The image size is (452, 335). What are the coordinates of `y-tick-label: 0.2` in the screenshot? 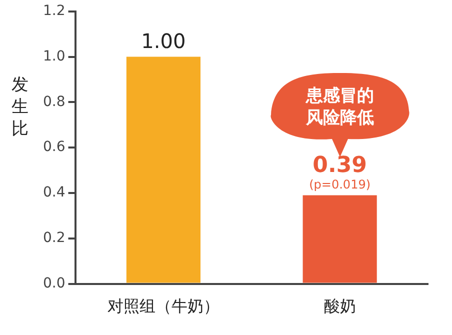 It's located at (54, 238).